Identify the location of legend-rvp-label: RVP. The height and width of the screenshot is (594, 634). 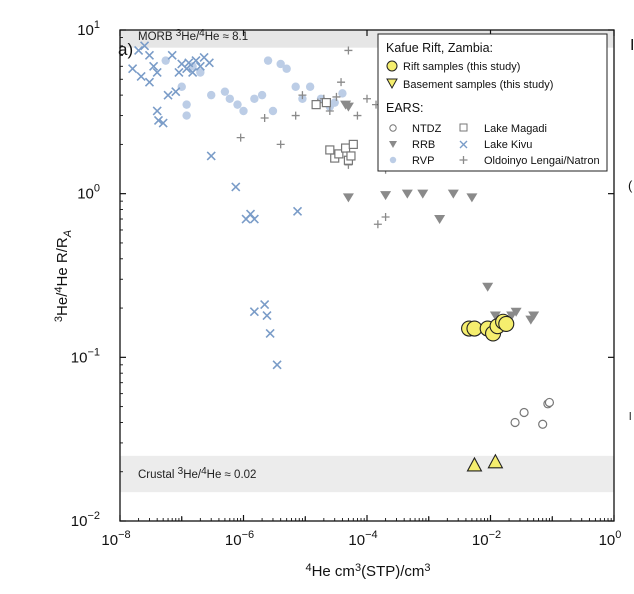
(423, 161).